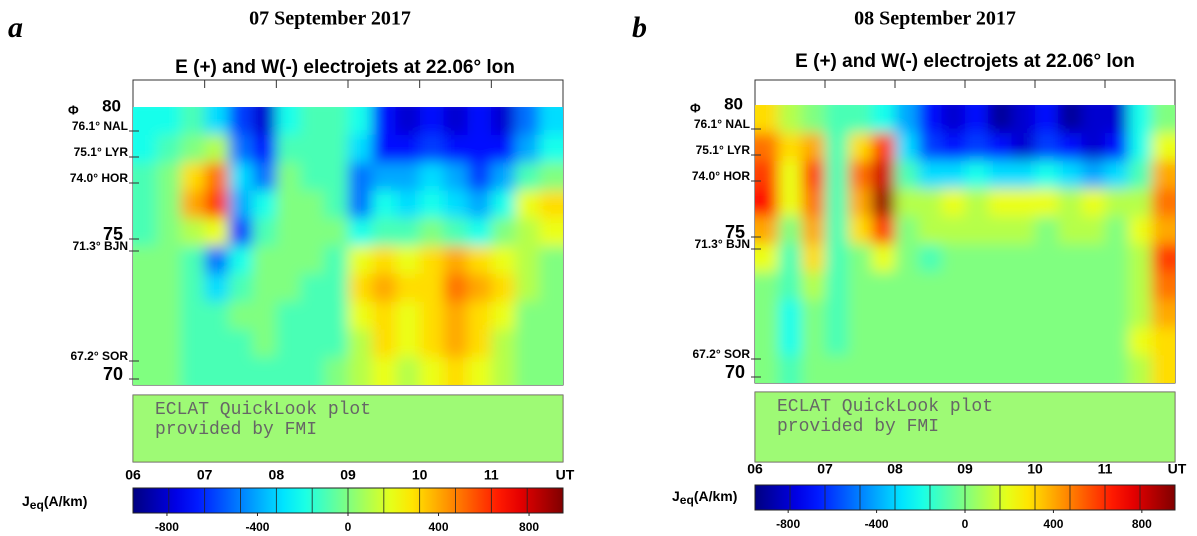 The image size is (1197, 536). I want to click on y-label: 67.2° SOR, so click(100, 356).